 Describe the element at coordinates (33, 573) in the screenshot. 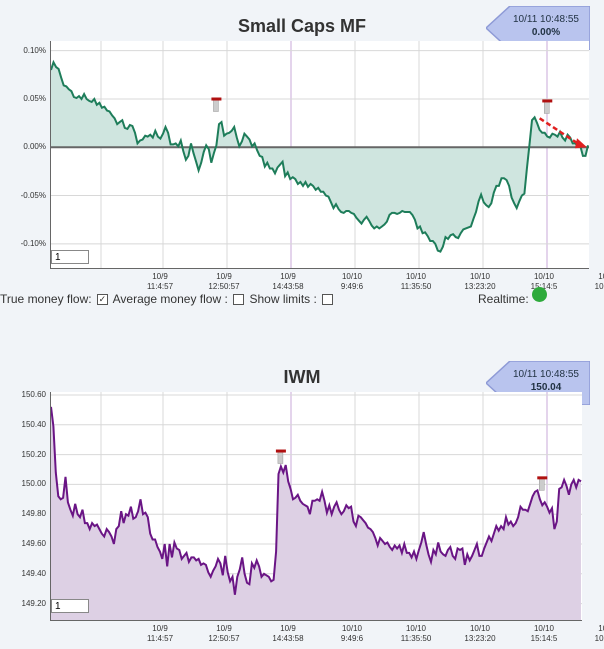

I see `y-tick-label: 149.40` at that location.